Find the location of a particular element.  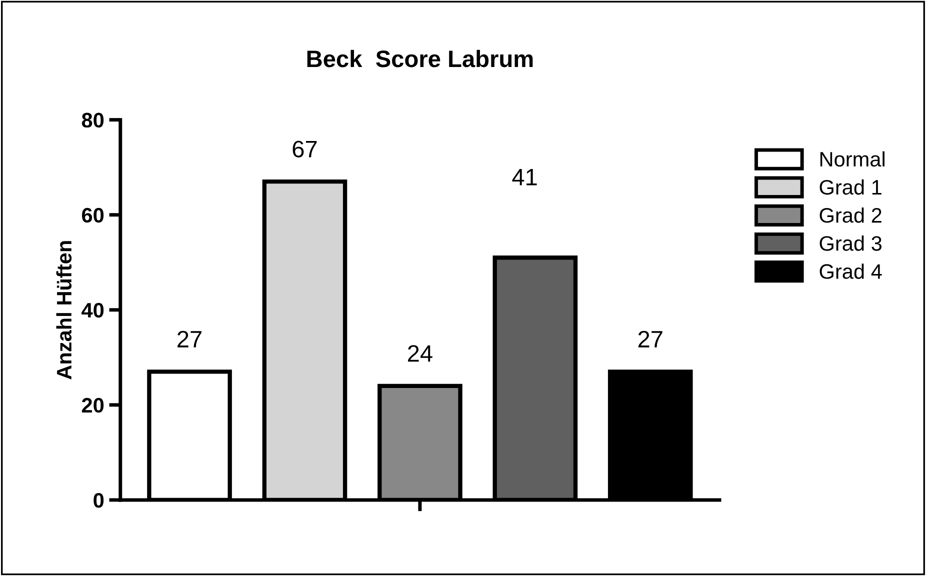

legend-label: Grad 1 is located at coordinates (851, 187).